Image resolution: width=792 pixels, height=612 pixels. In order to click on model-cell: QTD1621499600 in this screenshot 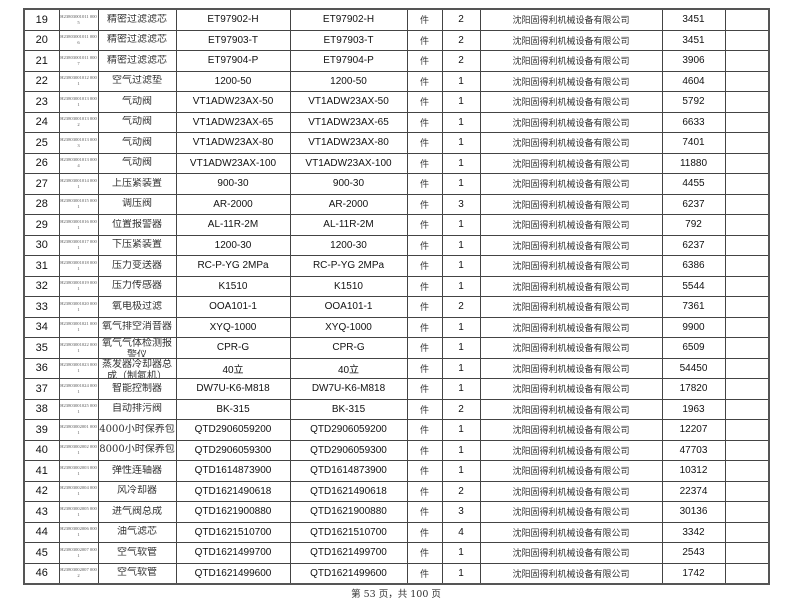, I will do `click(233, 573)`.